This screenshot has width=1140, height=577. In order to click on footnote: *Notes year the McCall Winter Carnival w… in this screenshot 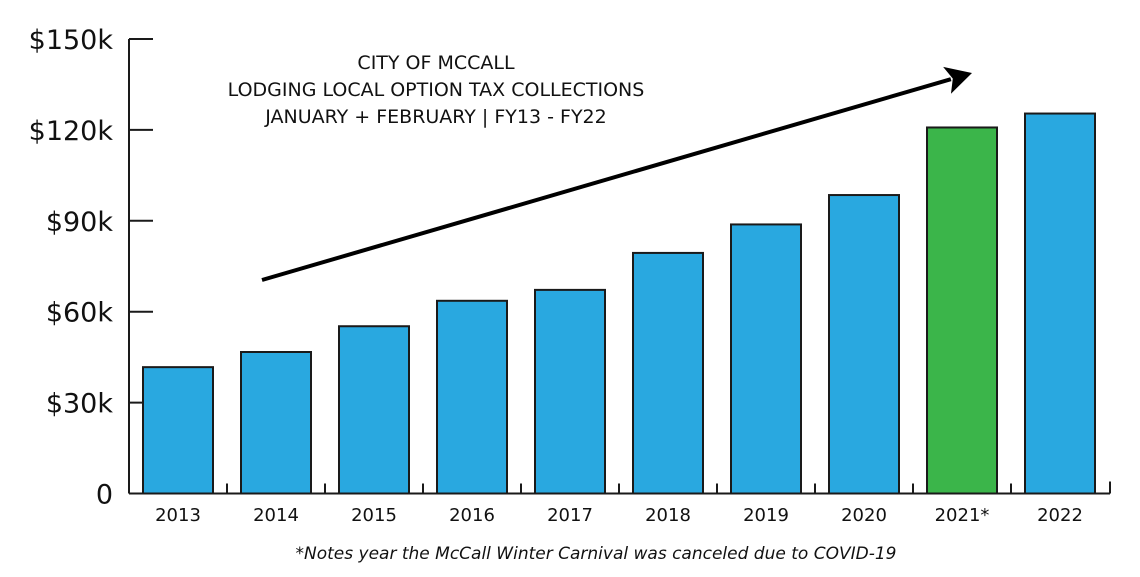, I will do `click(596, 554)`.